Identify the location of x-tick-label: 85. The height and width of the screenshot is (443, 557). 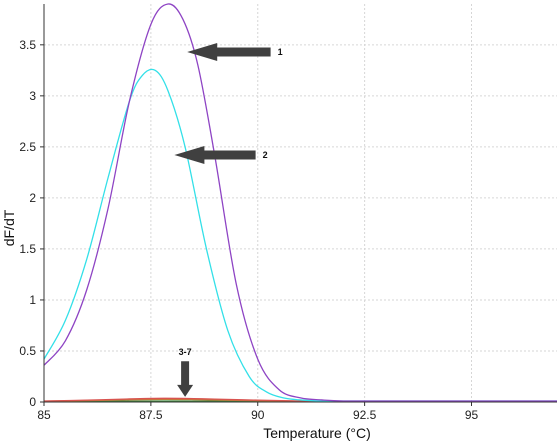
(44, 415).